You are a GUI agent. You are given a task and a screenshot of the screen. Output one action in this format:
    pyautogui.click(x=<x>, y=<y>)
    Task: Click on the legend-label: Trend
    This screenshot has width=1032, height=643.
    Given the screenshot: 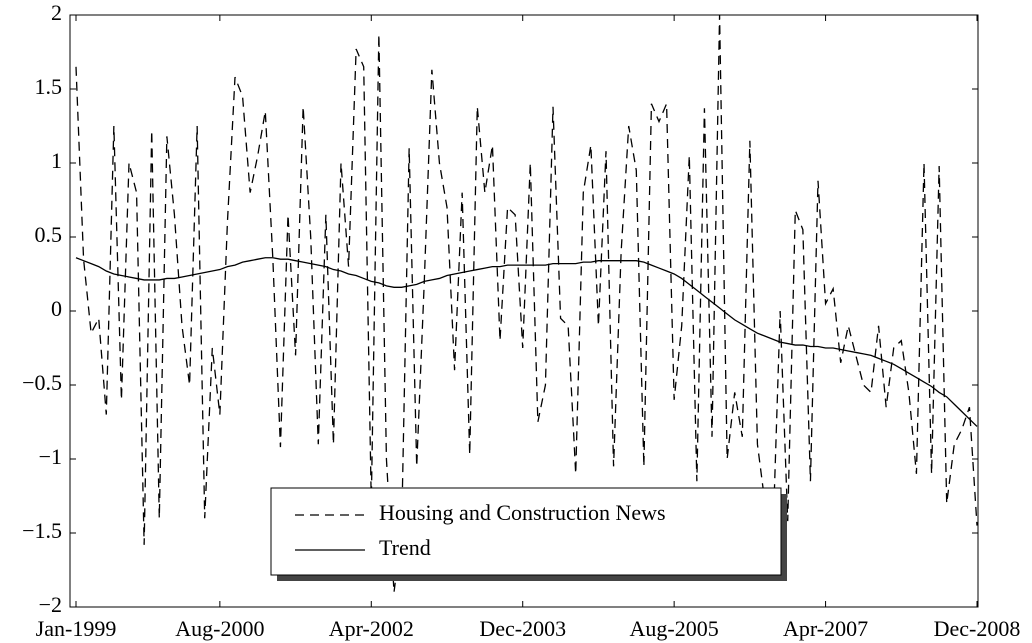 What is the action you would take?
    pyautogui.click(x=405, y=547)
    